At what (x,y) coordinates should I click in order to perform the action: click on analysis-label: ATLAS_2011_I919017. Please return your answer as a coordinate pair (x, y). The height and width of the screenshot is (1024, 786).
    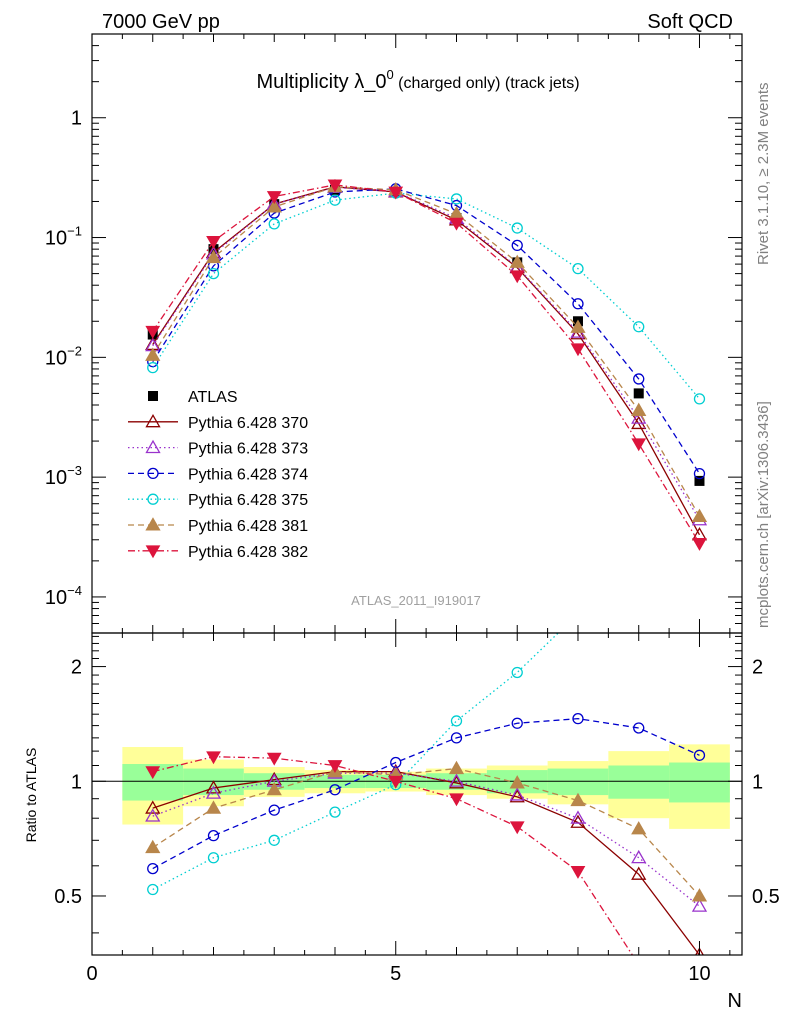
    Looking at the image, I should click on (416, 600).